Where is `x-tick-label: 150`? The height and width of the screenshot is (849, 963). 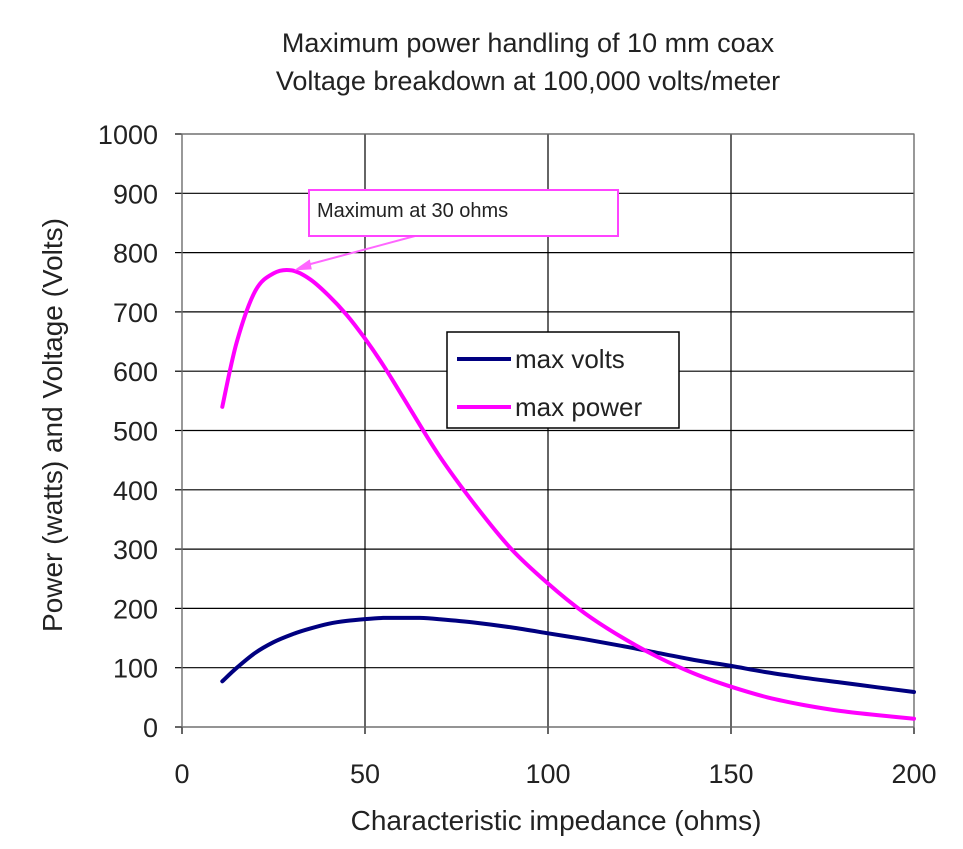
x-tick-label: 150 is located at coordinates (730, 774).